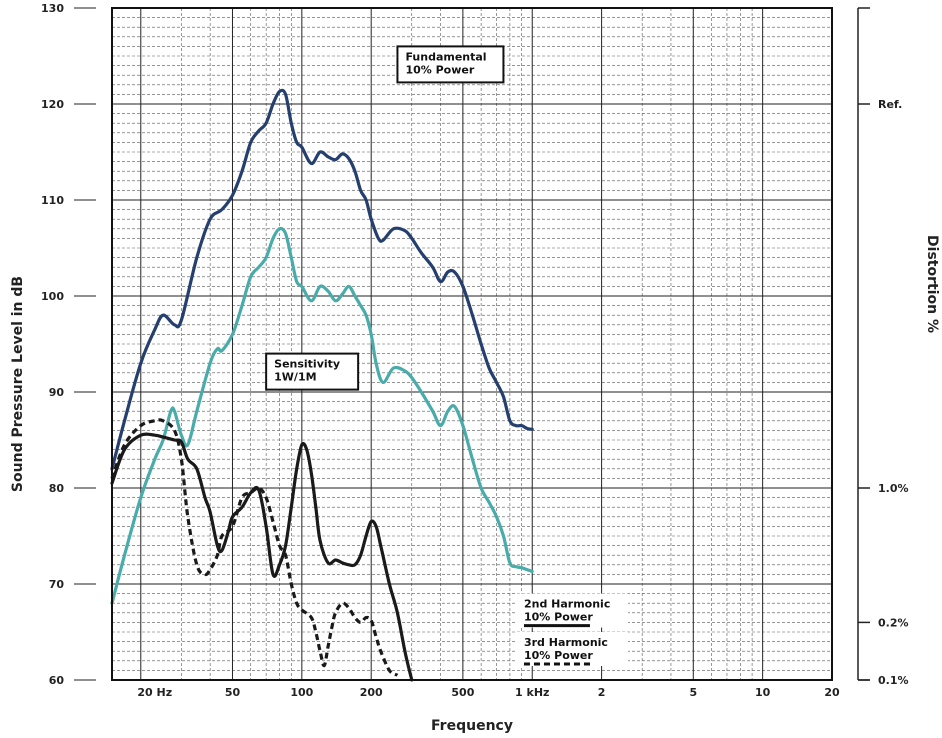 This screenshot has width=942, height=738. What do you see at coordinates (445, 56) in the screenshot?
I see `label-line: Fundamental` at bounding box center [445, 56].